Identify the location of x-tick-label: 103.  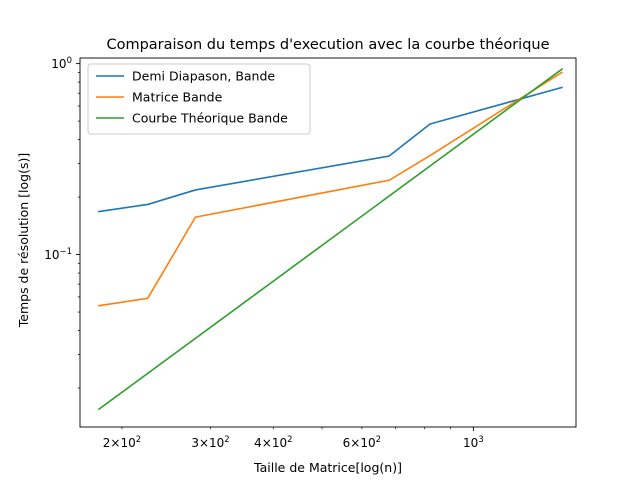
(473, 442).